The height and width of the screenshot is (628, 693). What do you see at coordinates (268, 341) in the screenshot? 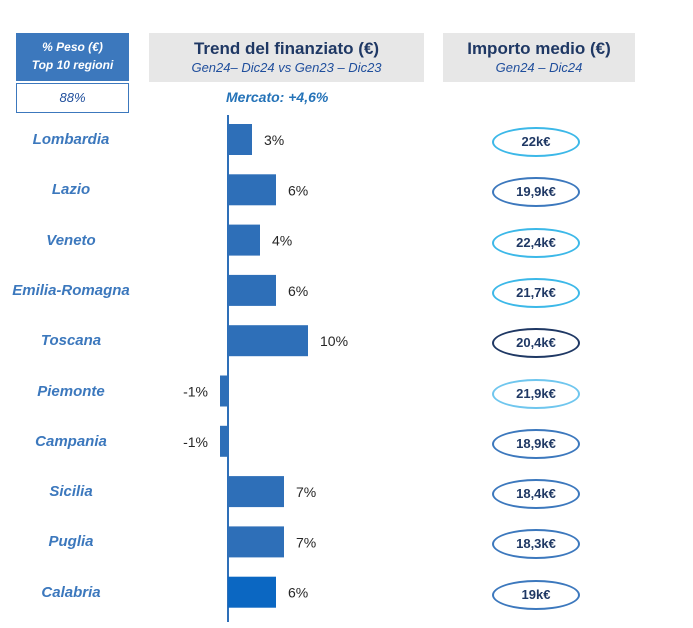
I see `bar-toscana` at bounding box center [268, 341].